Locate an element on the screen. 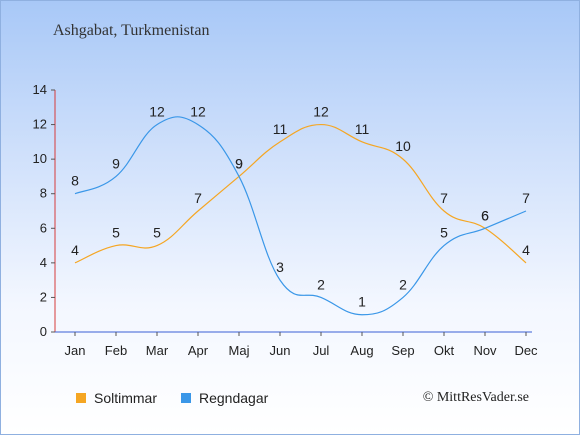 The width and height of the screenshot is (580, 435). data-label-regndagar: 1 is located at coordinates (362, 302).